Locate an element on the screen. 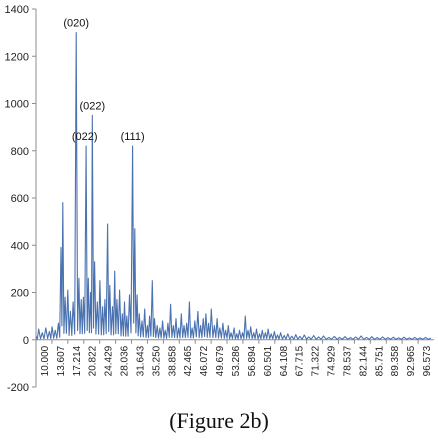 The height and width of the screenshot is (442, 438). y-tick-label: 400 is located at coordinates (20, 246).